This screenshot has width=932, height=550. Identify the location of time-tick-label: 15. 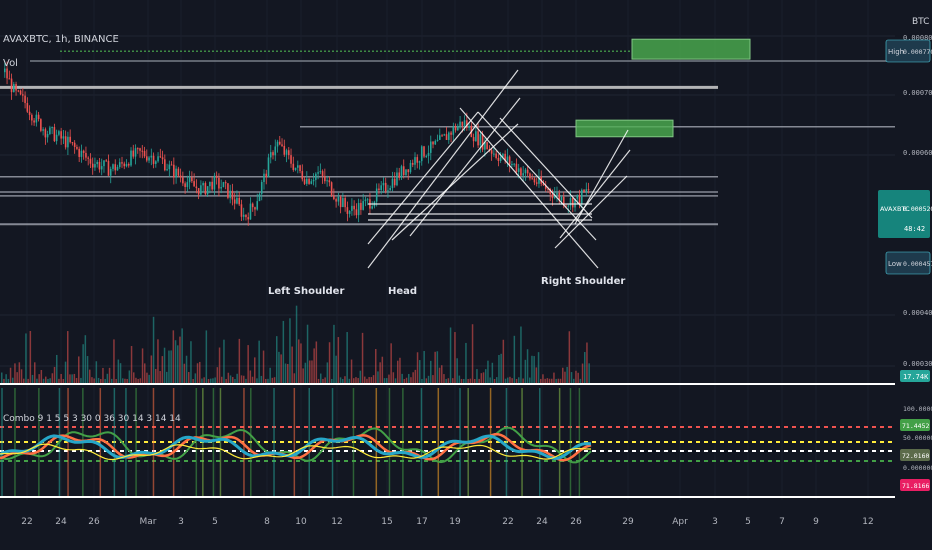
(386, 522).